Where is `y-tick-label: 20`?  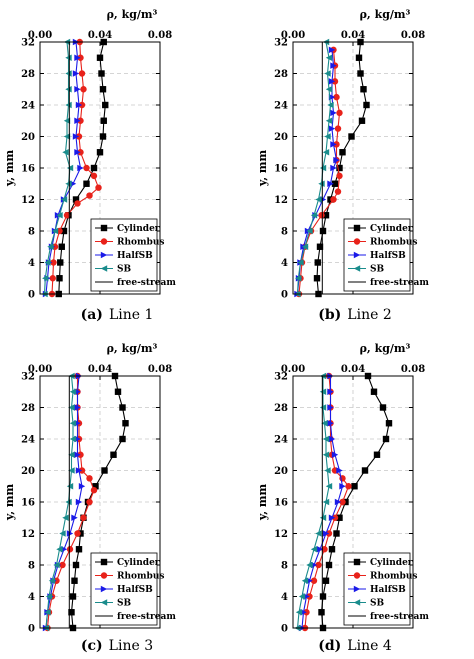
y-tick-label: 20 is located at coordinates (28, 471).